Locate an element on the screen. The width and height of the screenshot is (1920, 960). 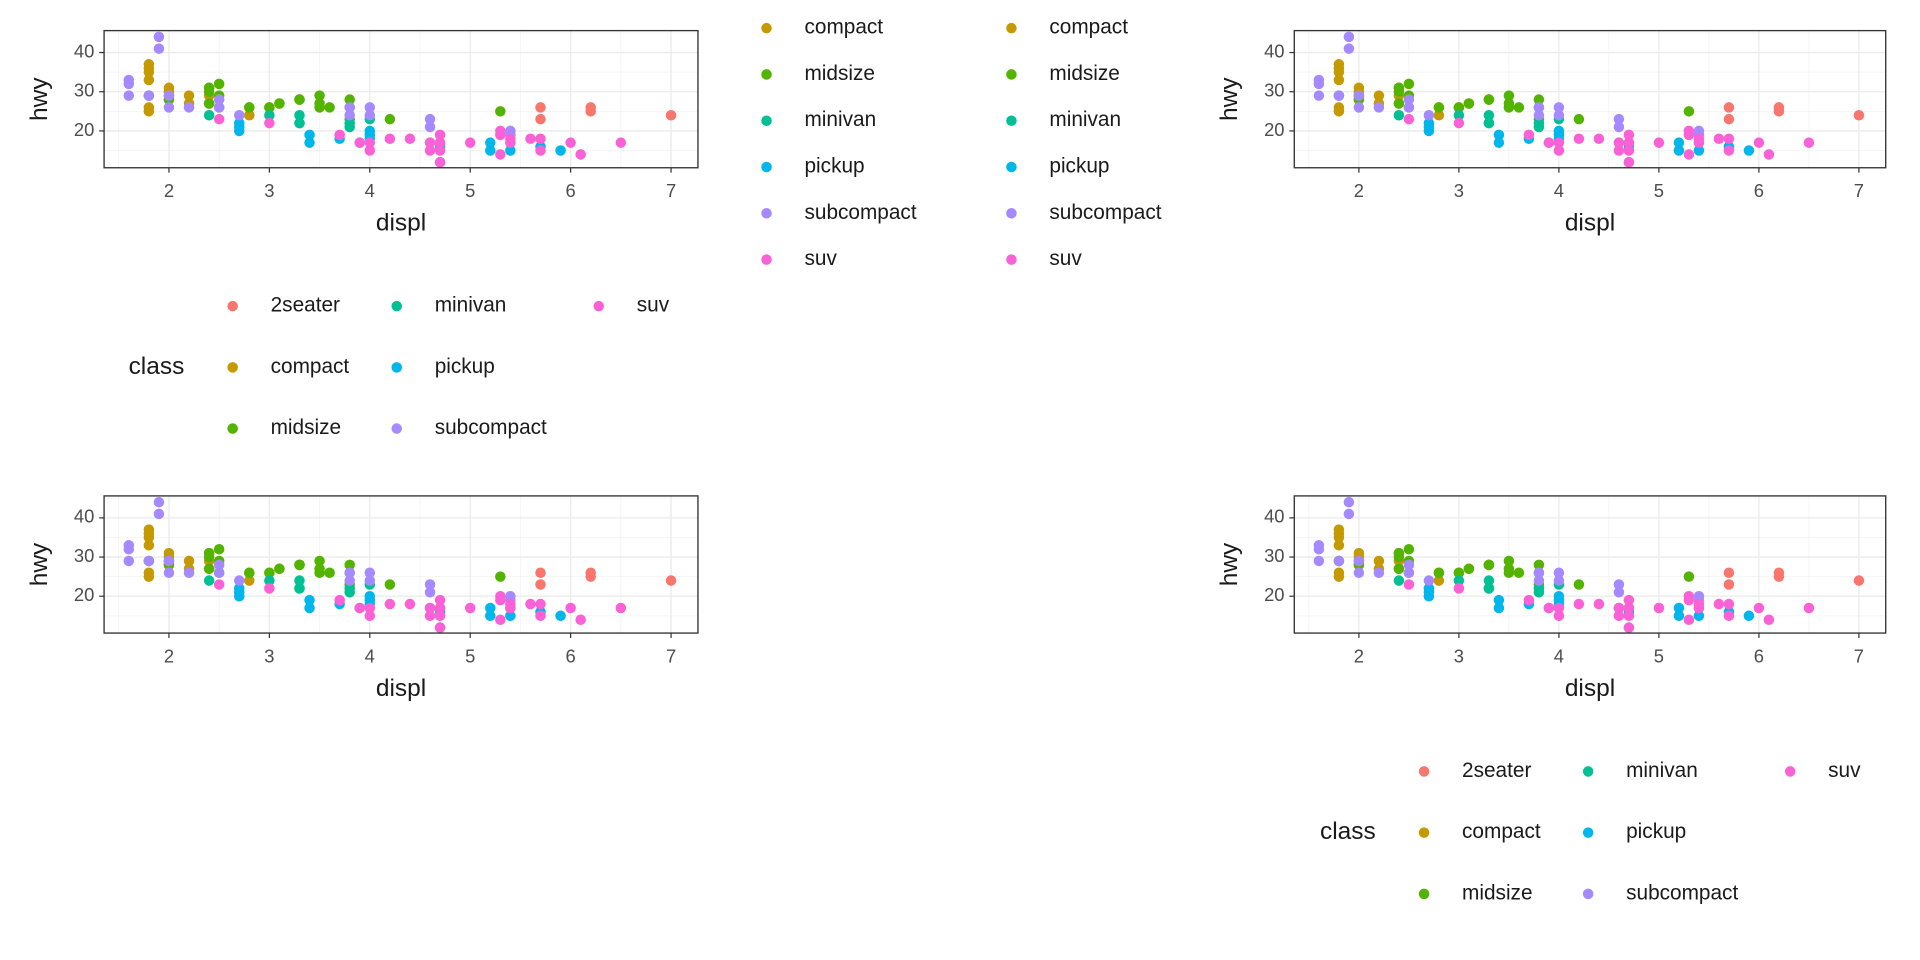
legend-label: minivan is located at coordinates (471, 305).